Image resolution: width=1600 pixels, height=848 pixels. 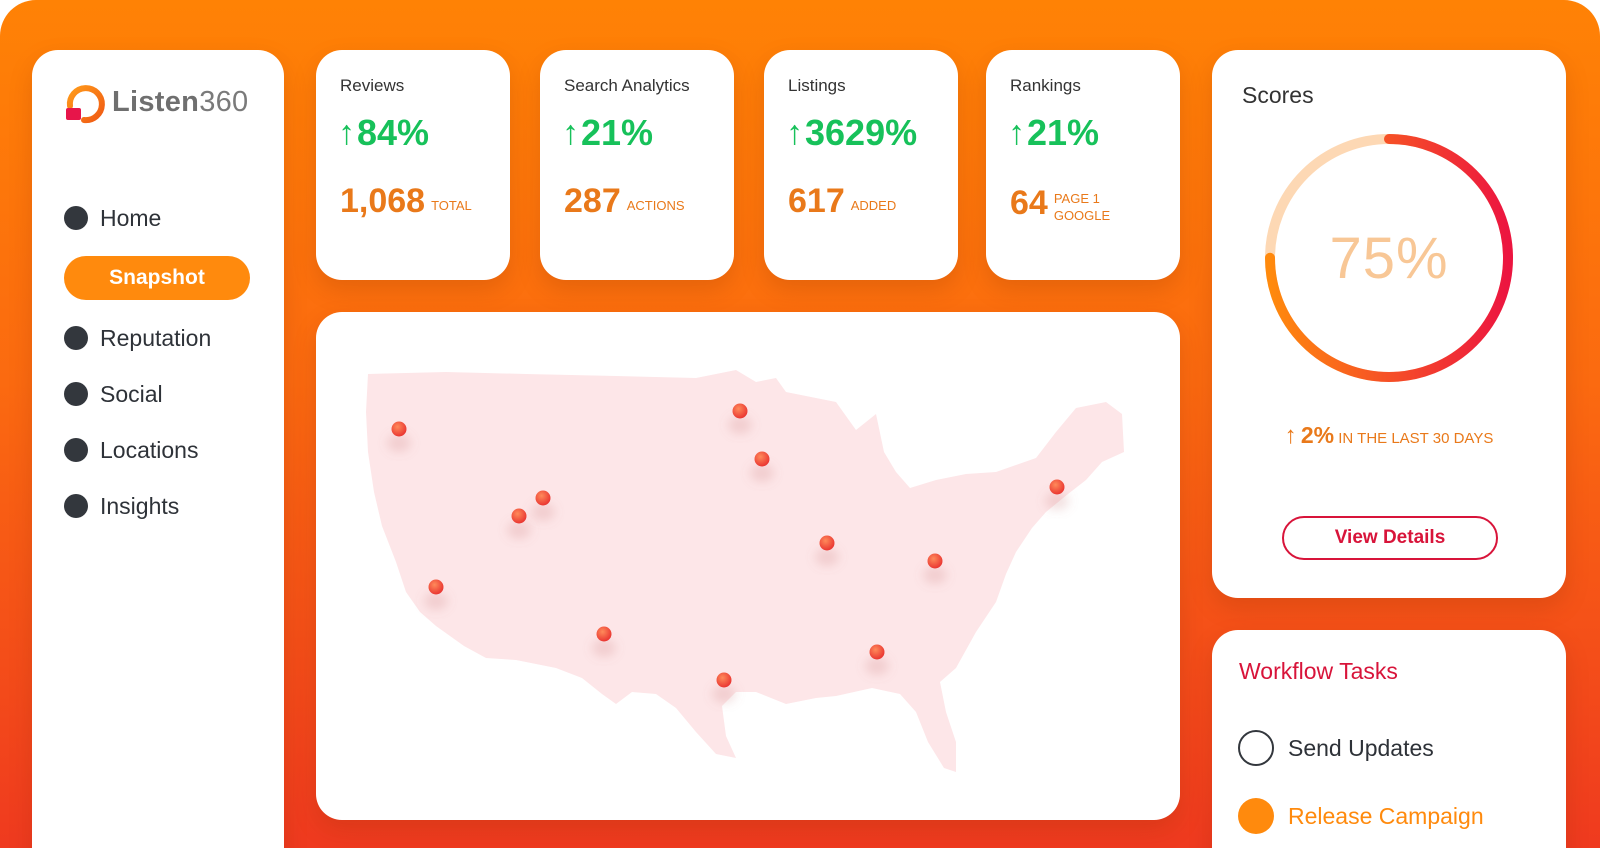 I want to click on stat-value: 64 PAGE 1 GOOGLE, so click(x=1060, y=203).